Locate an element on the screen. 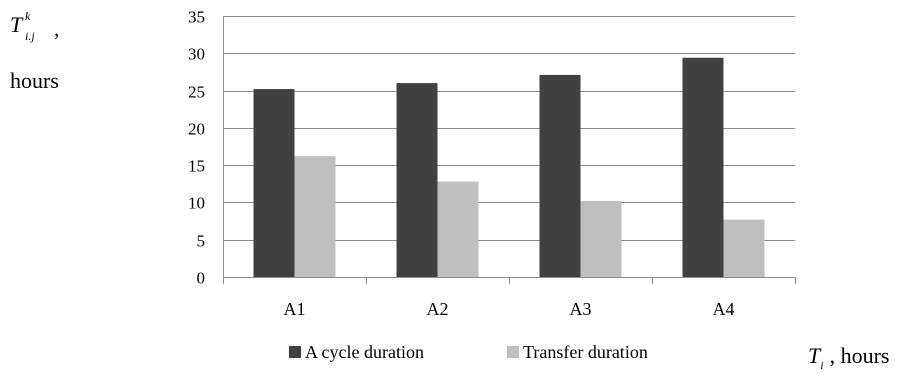 This screenshot has width=921, height=381. y-tick-10: 10 is located at coordinates (196, 203).